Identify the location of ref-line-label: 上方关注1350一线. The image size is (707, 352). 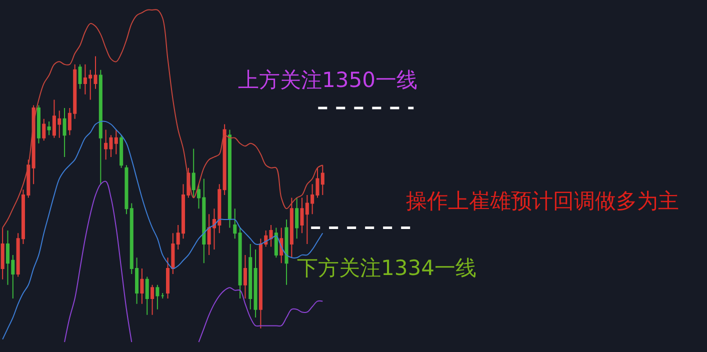
(328, 80).